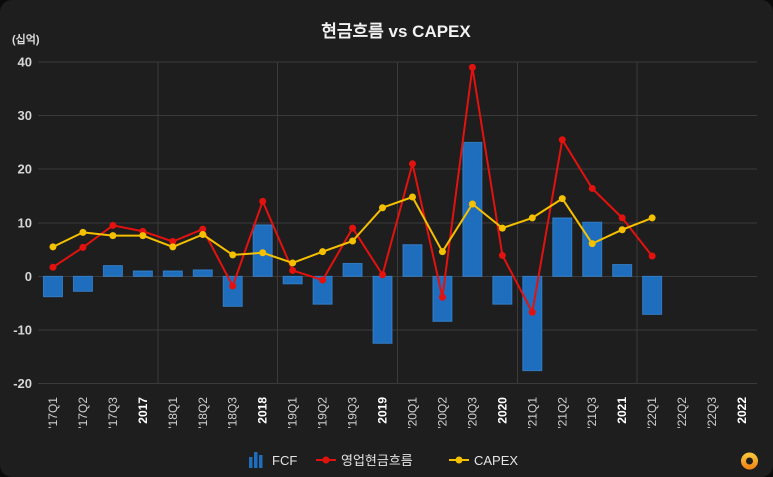 The width and height of the screenshot is (773, 477). I want to click on y-tick-label: 10, so click(25, 222).